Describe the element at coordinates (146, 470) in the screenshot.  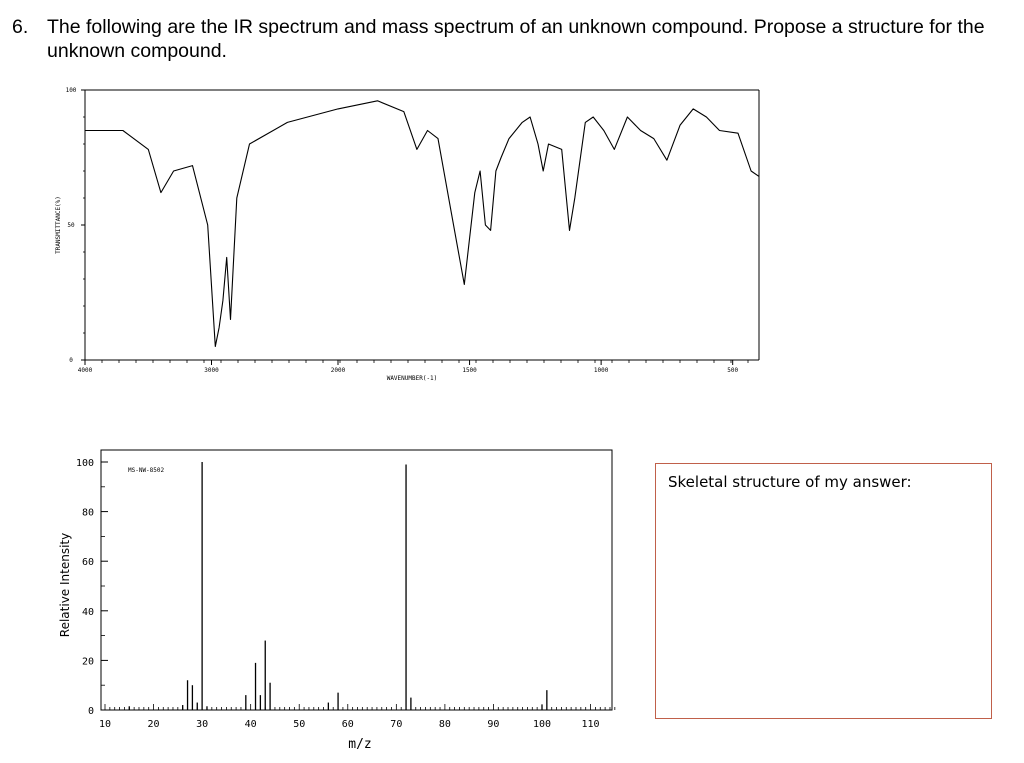
I see `ms-spectrum-id: MS-NW-8502` at that location.